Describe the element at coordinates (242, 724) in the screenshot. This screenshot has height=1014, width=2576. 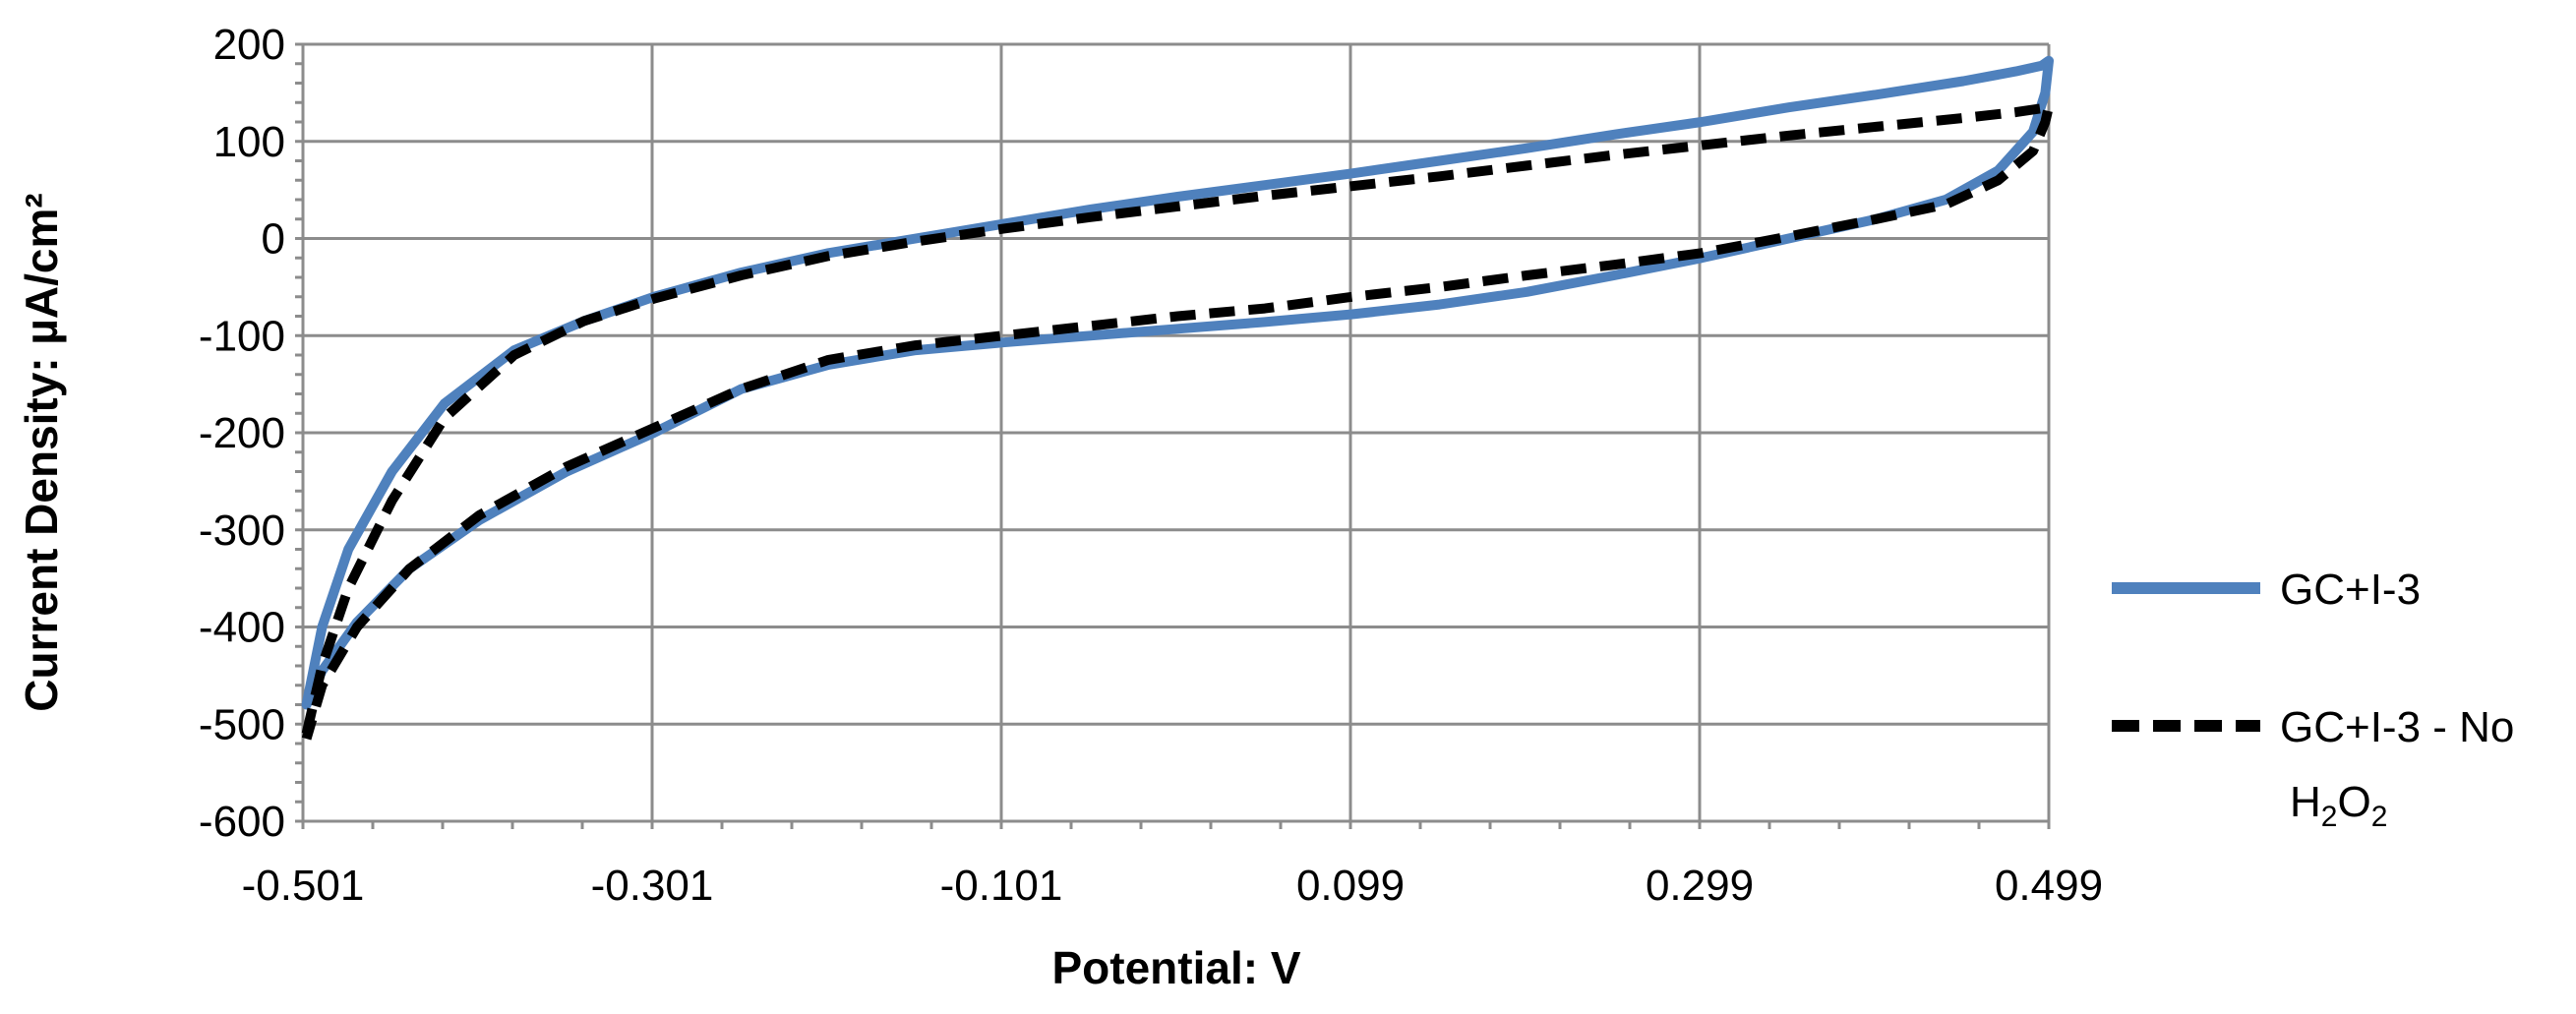
I see `y-tick-label: -500` at that location.